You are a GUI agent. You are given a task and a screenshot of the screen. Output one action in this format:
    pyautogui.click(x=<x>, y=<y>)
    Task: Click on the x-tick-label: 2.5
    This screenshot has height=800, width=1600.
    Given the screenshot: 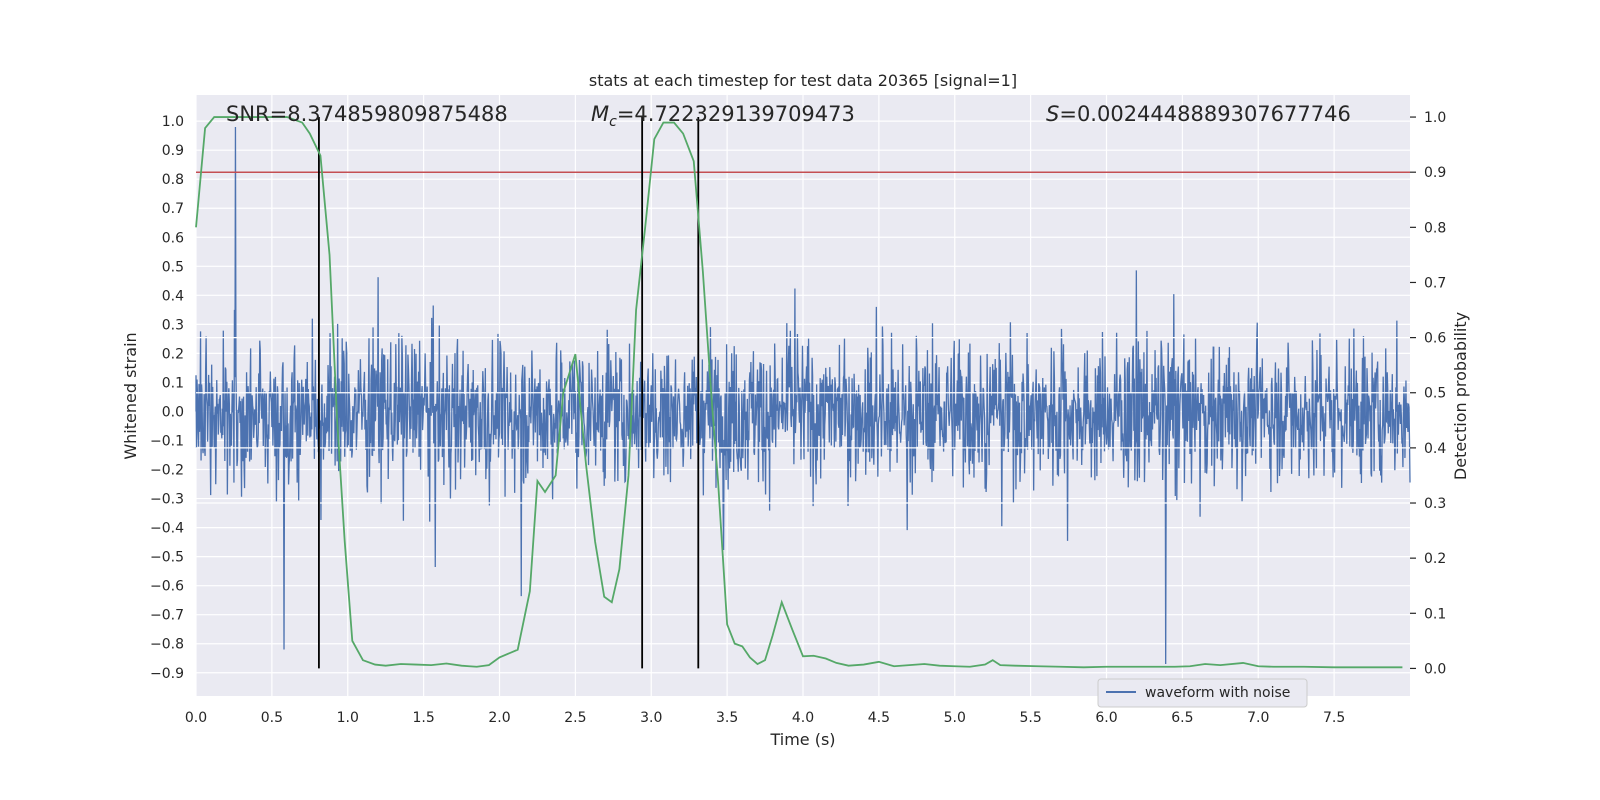 What is the action you would take?
    pyautogui.click(x=575, y=718)
    